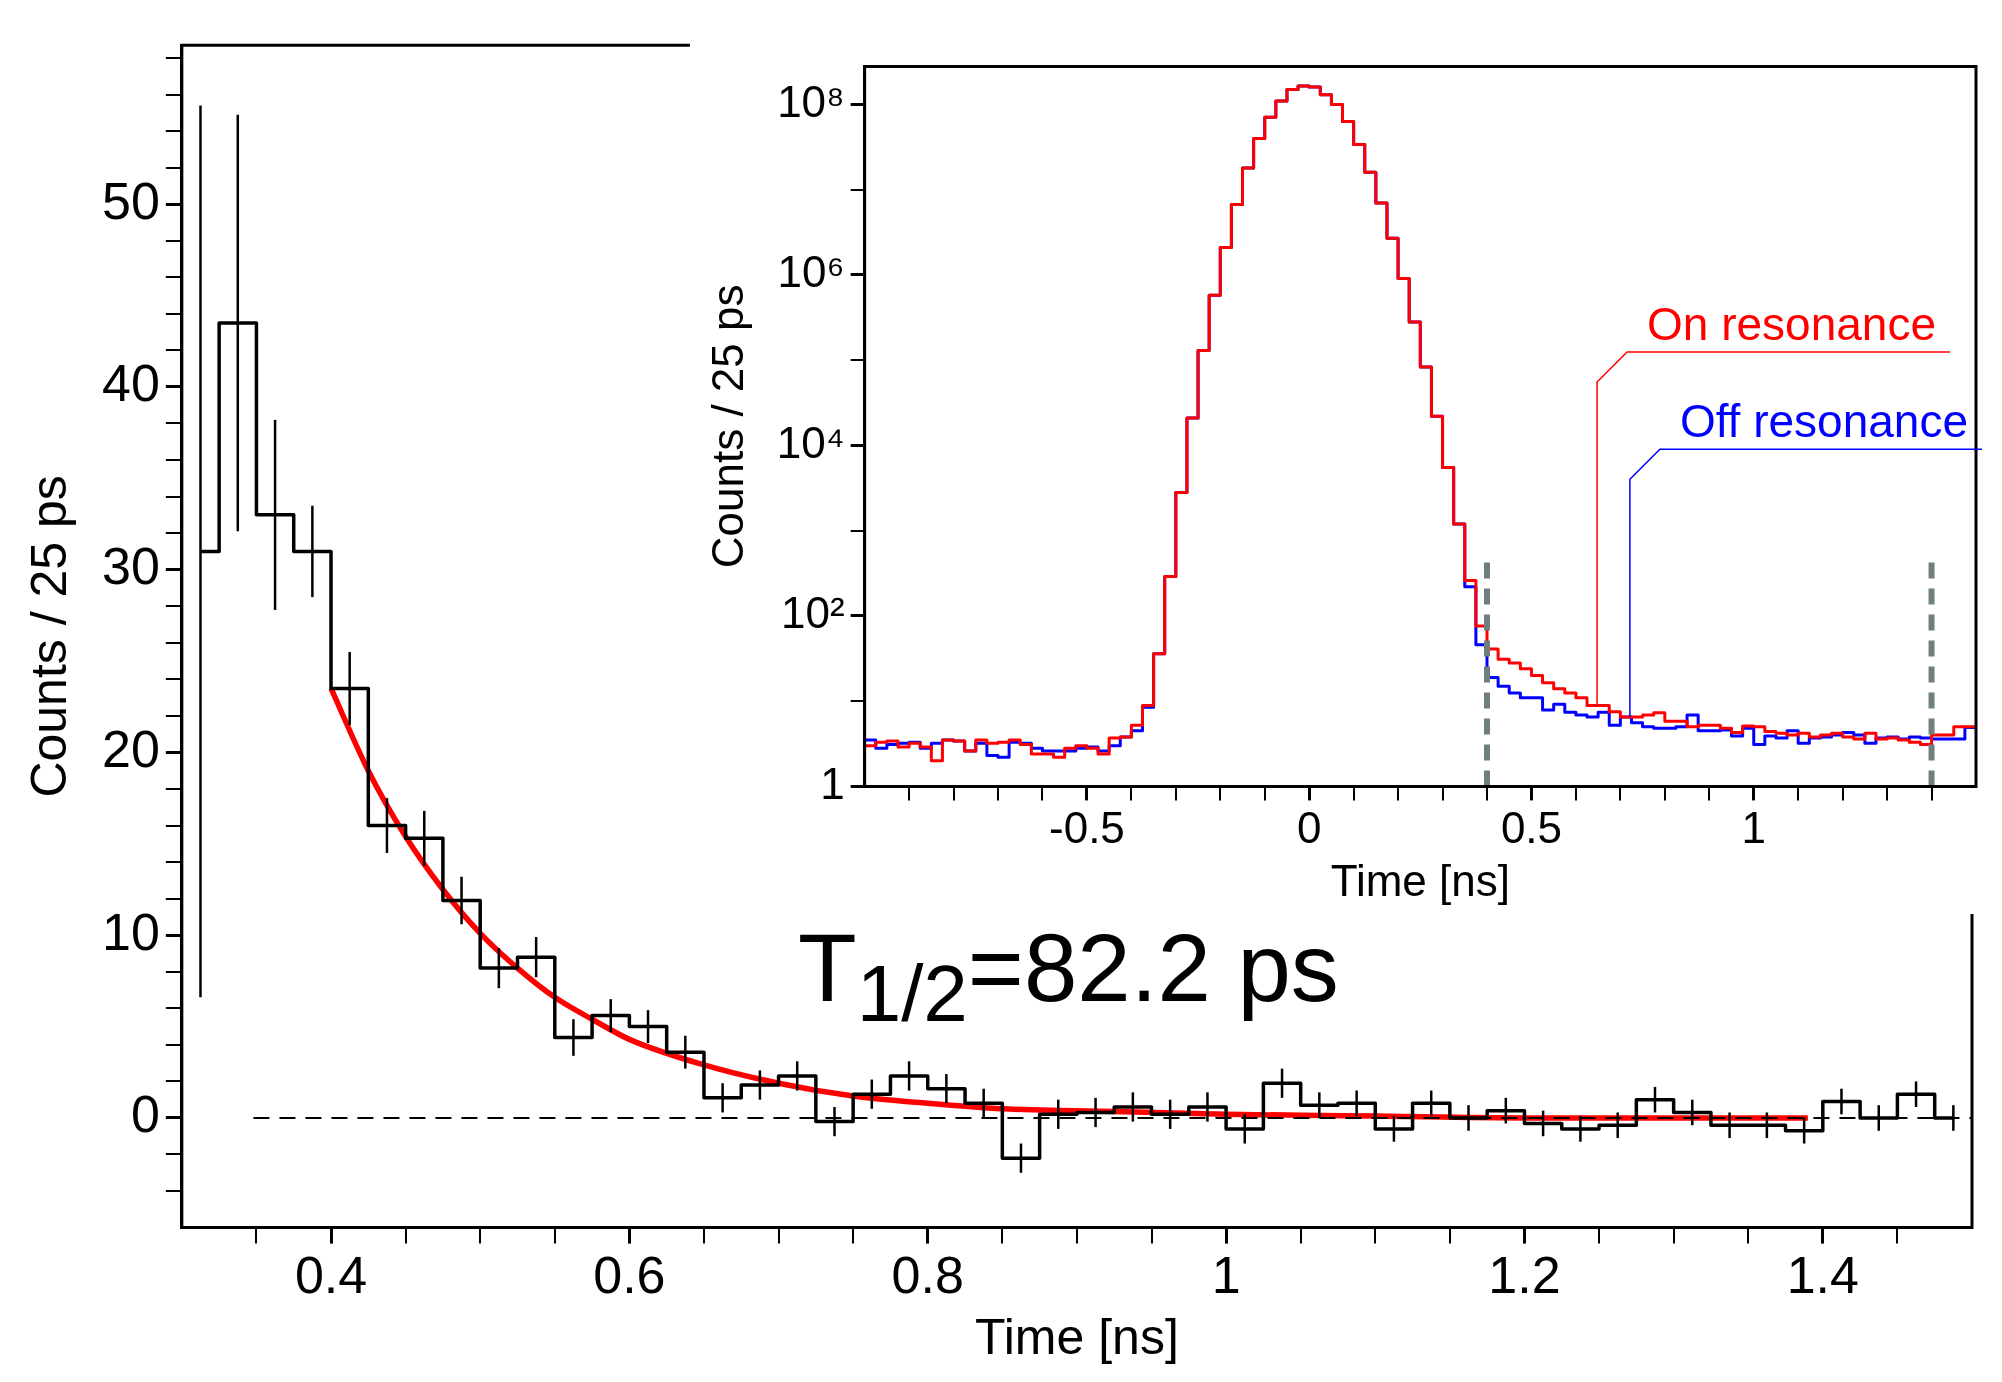 The image size is (2002, 1382). What do you see at coordinates (1531, 827) in the screenshot?
I see `x-tick-label: 0.5` at bounding box center [1531, 827].